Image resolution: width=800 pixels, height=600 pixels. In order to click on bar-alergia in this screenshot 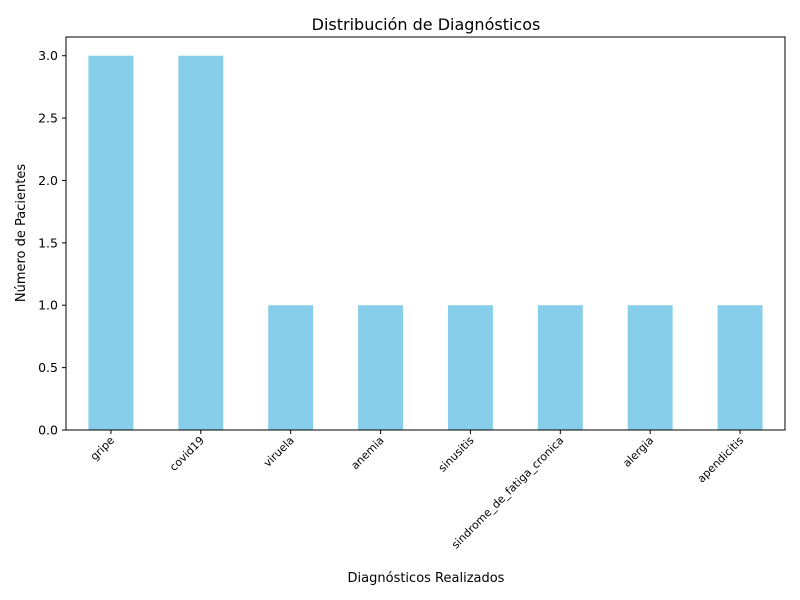, I will do `click(650, 367)`.